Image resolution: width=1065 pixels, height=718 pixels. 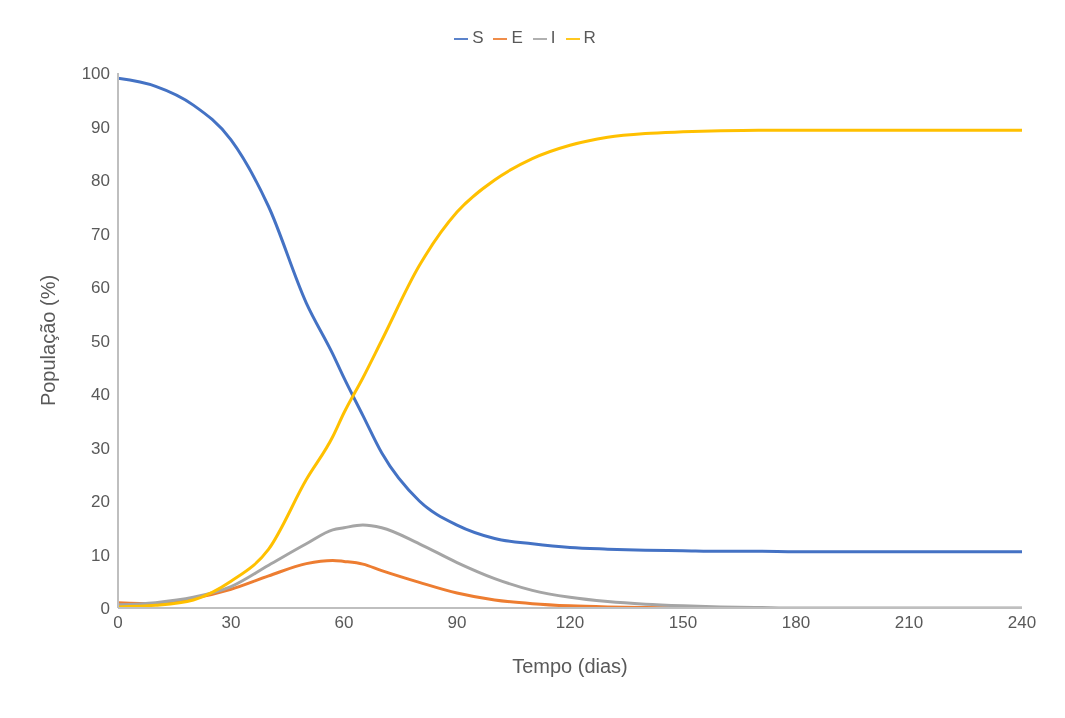 I want to click on x-tick-label: 210, so click(x=909, y=623).